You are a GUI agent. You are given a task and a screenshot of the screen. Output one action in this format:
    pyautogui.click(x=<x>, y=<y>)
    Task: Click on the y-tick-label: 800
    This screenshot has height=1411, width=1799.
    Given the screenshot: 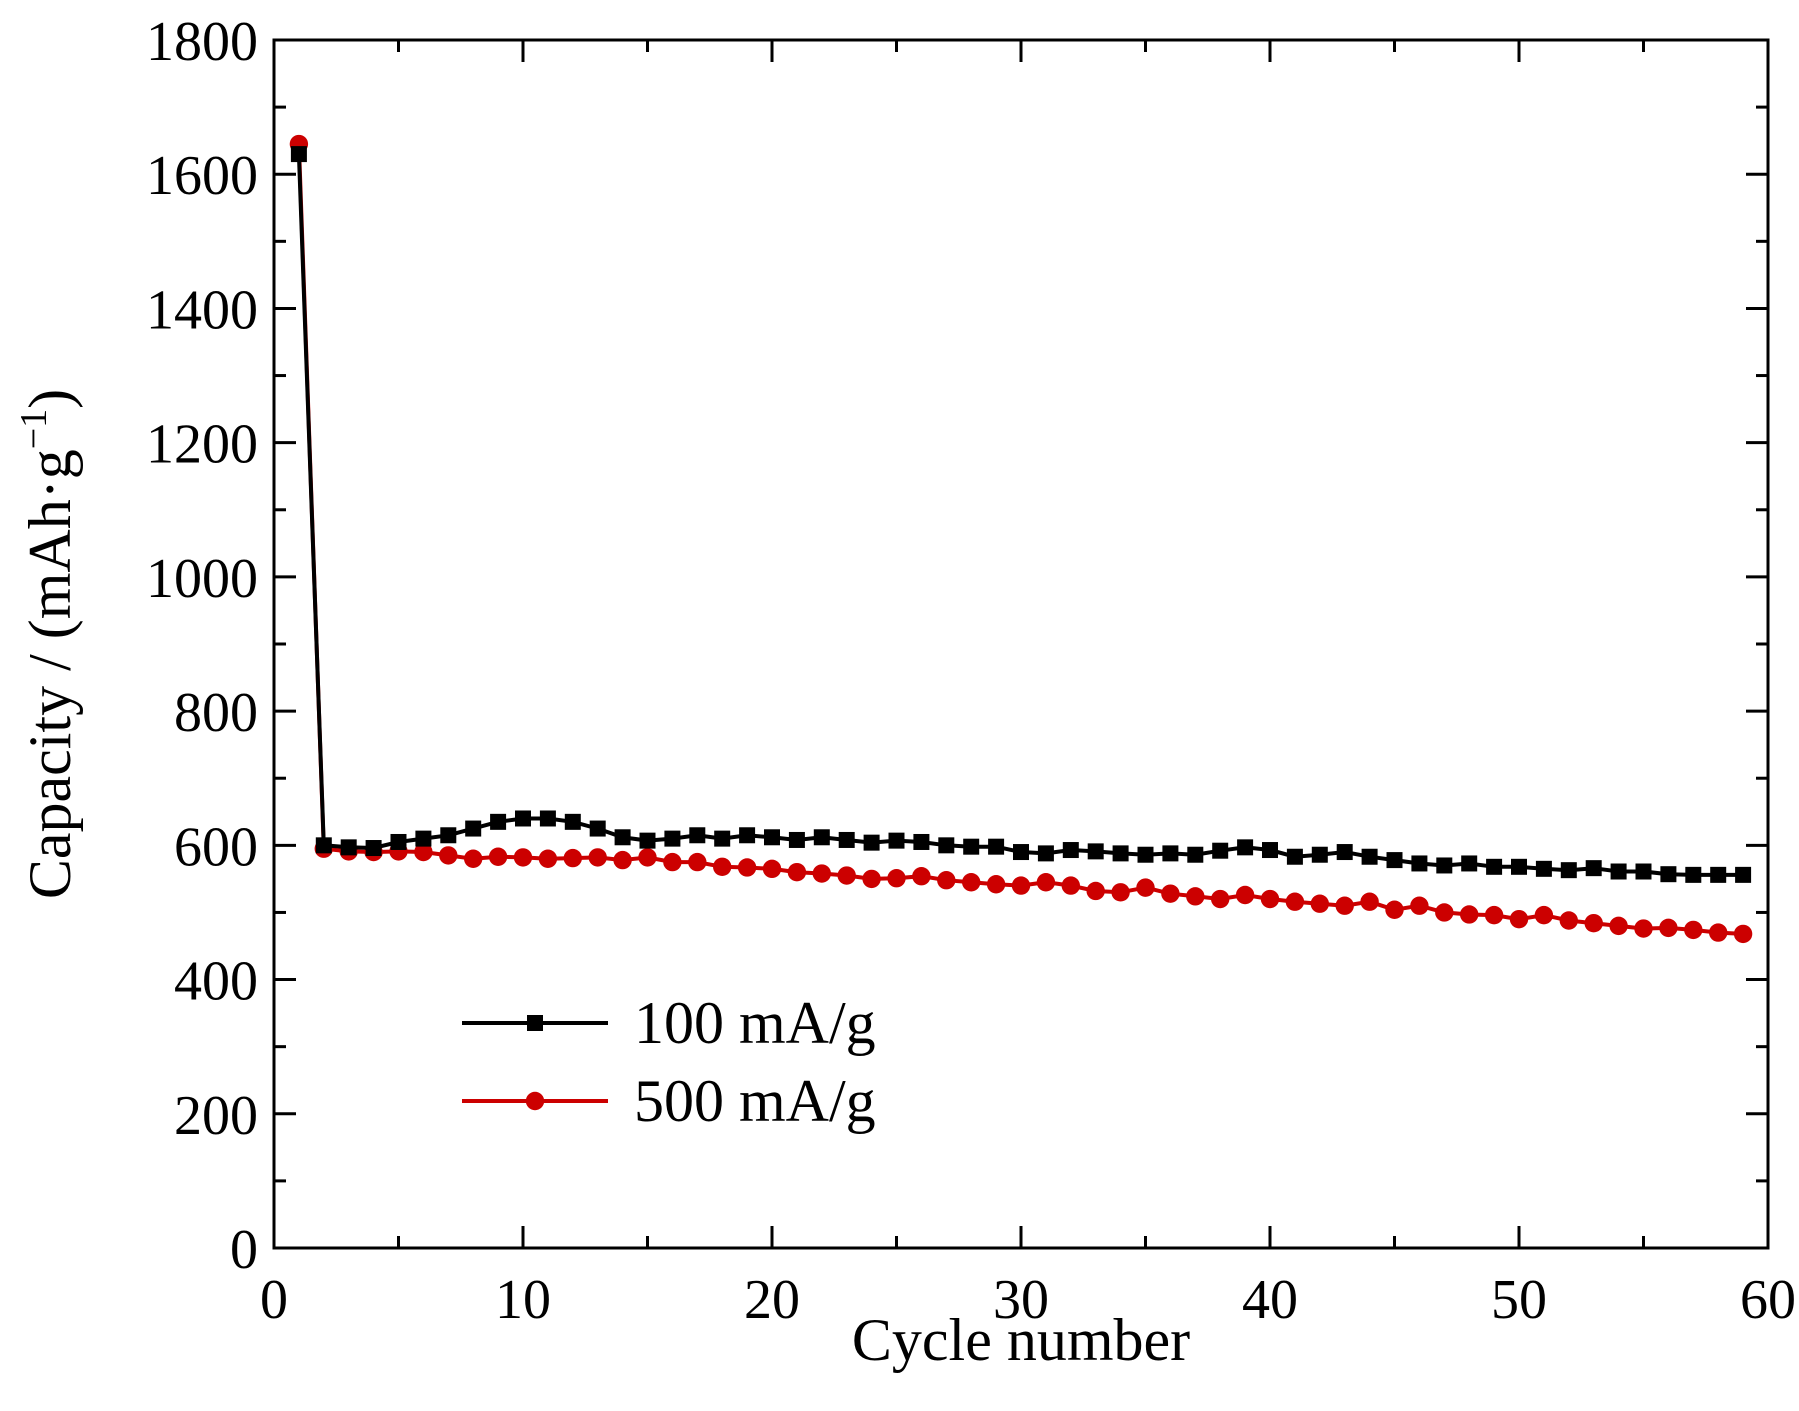 What is the action you would take?
    pyautogui.click(x=216, y=713)
    